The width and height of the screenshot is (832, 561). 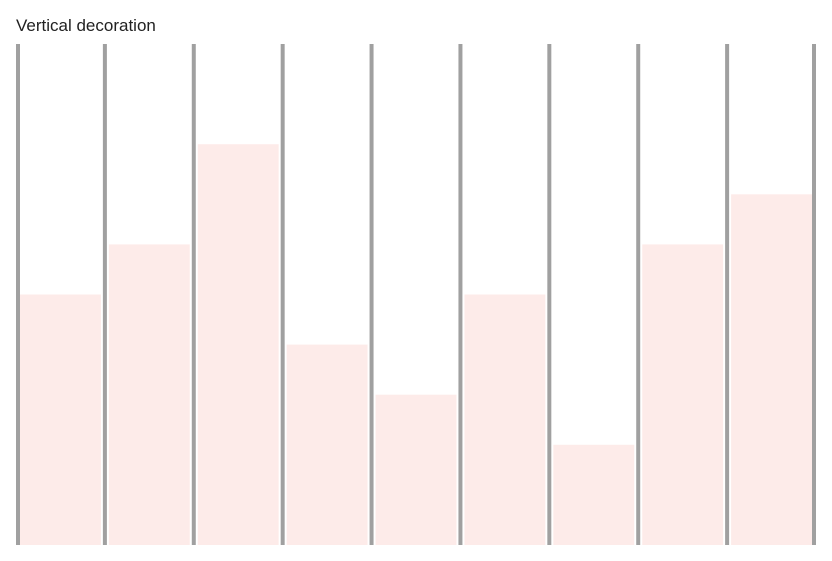 I want to click on chart-title: Vertical decoration, so click(x=86, y=25).